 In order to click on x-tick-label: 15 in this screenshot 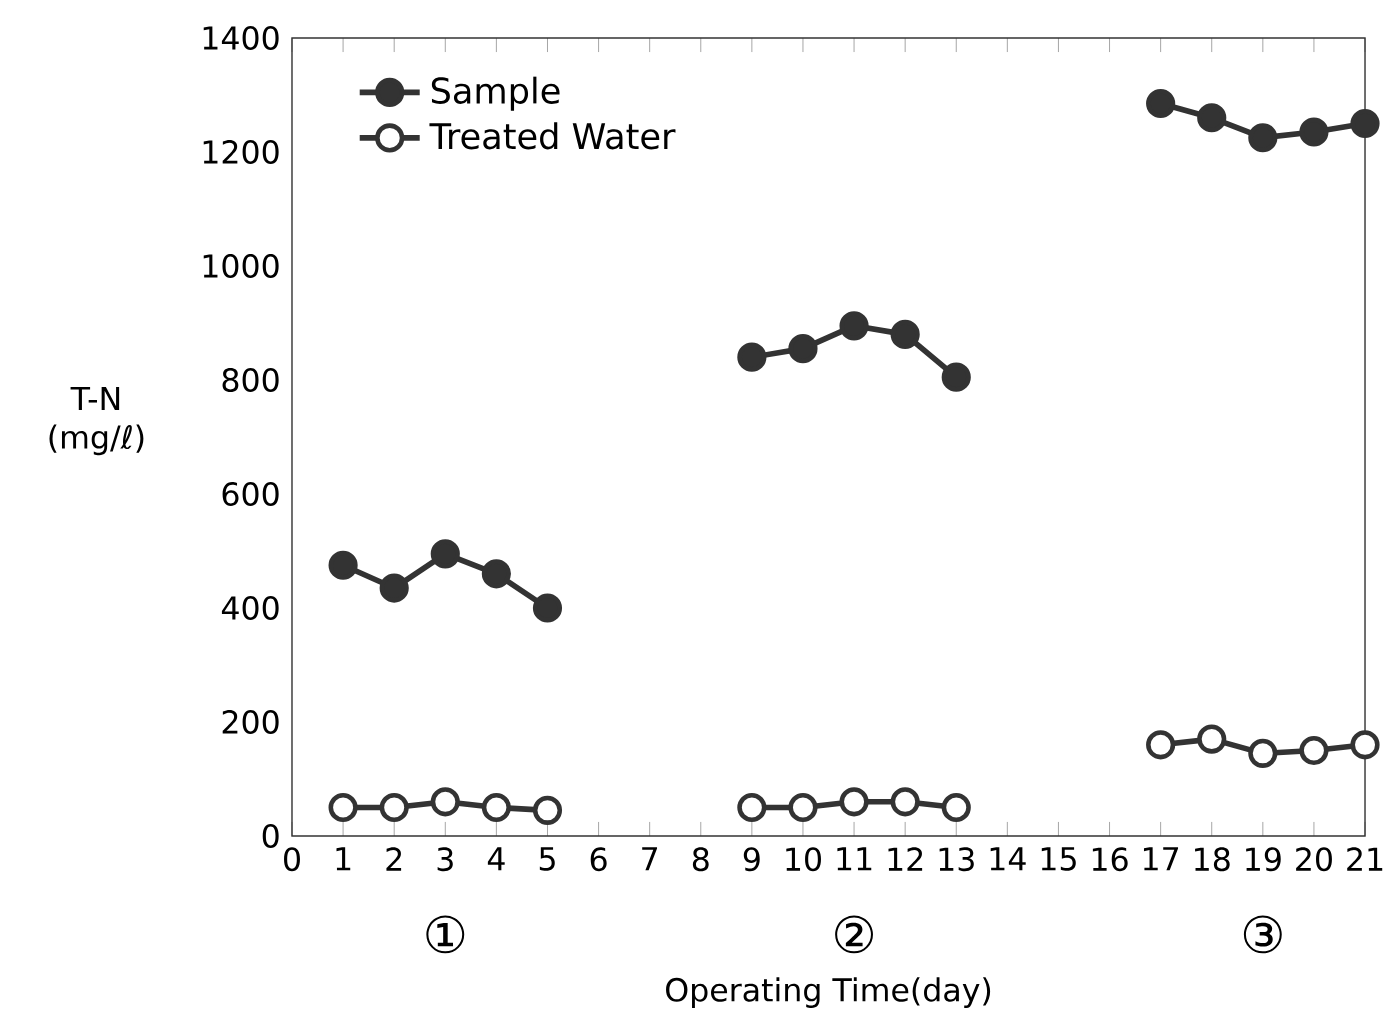, I will do `click(1058, 859)`.